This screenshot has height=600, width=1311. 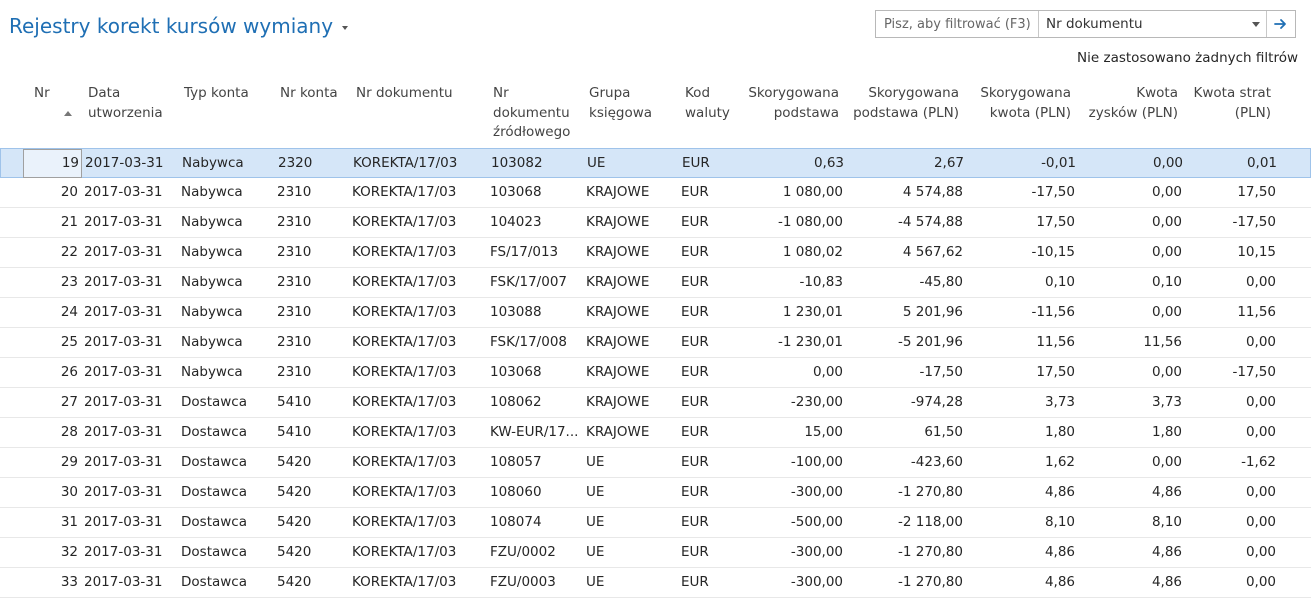 I want to click on column-header-kwota-zyskow-pln: Kwota zysków (PLN), so click(x=1127, y=103).